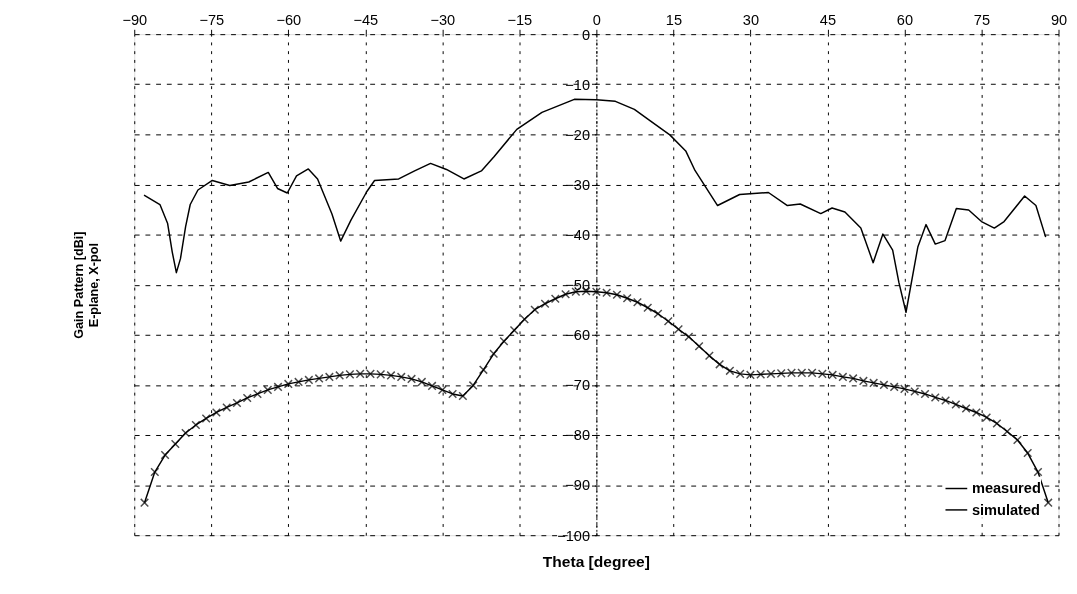  Describe the element at coordinates (751, 19) in the screenshot. I see `x-tick-label: 30` at that location.